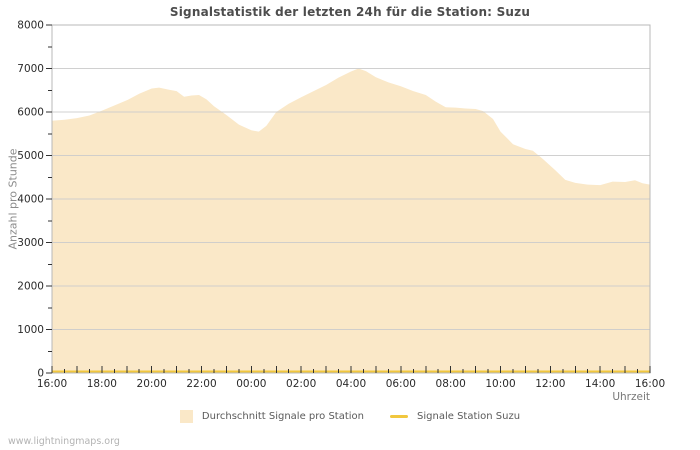  What do you see at coordinates (631, 397) in the screenshot?
I see `x-axis-title: Uhrzeit` at bounding box center [631, 397].